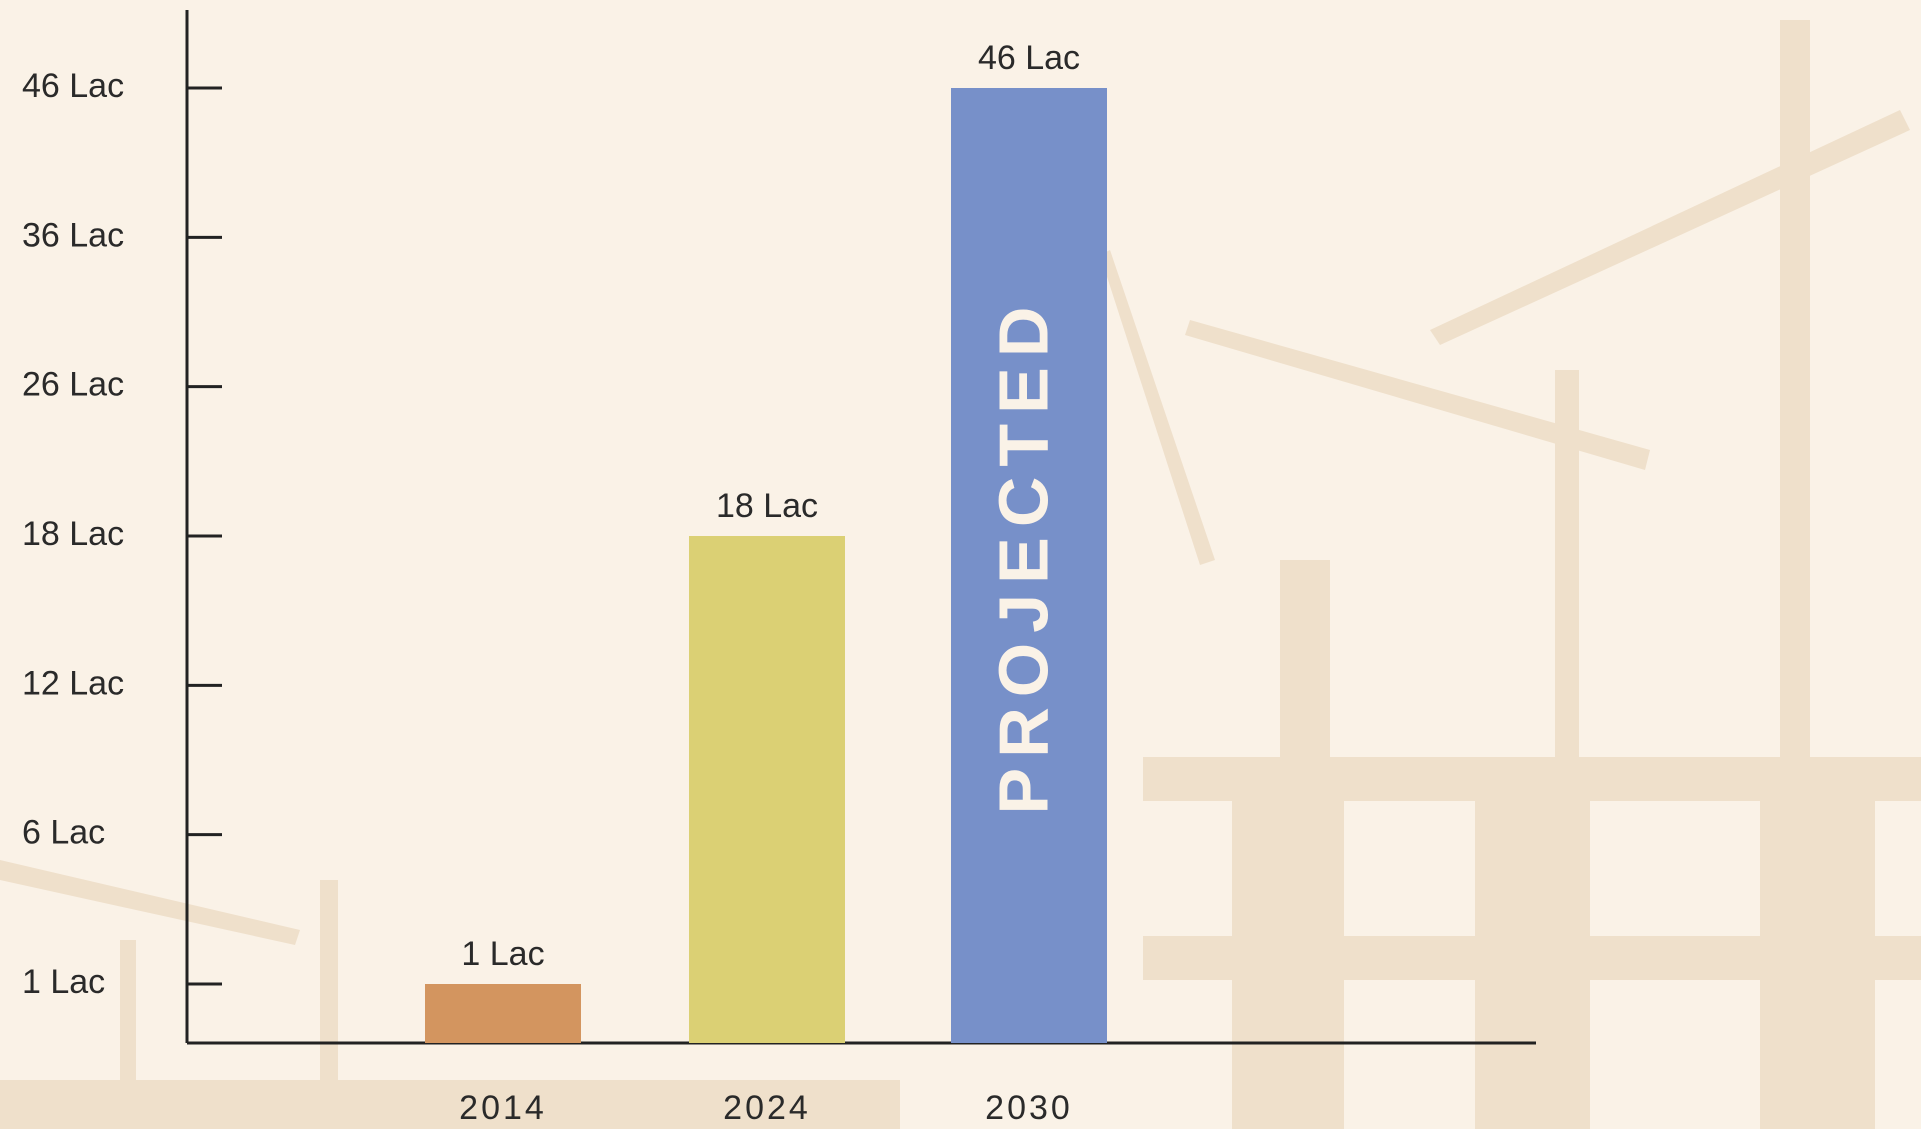  Describe the element at coordinates (73, 86) in the screenshot. I see `y-tick-label: 46 Lac` at that location.